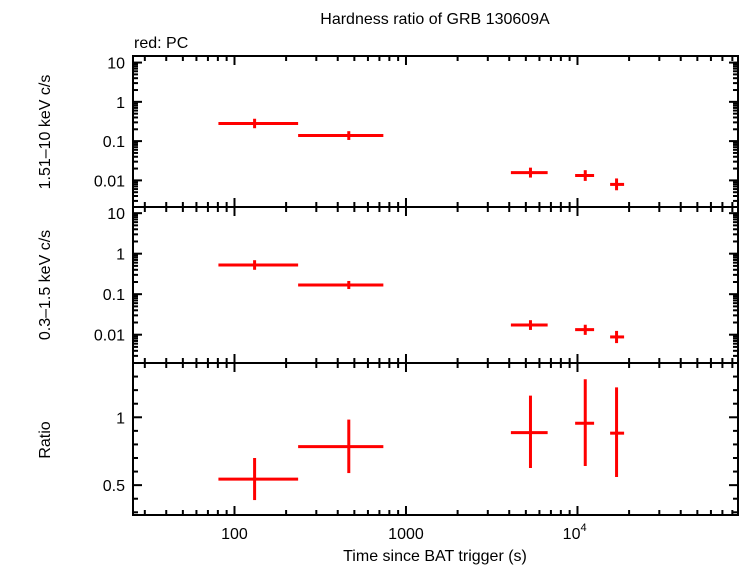  What do you see at coordinates (120, 418) in the screenshot?
I see `panel-3-y-tick-label: 1` at bounding box center [120, 418].